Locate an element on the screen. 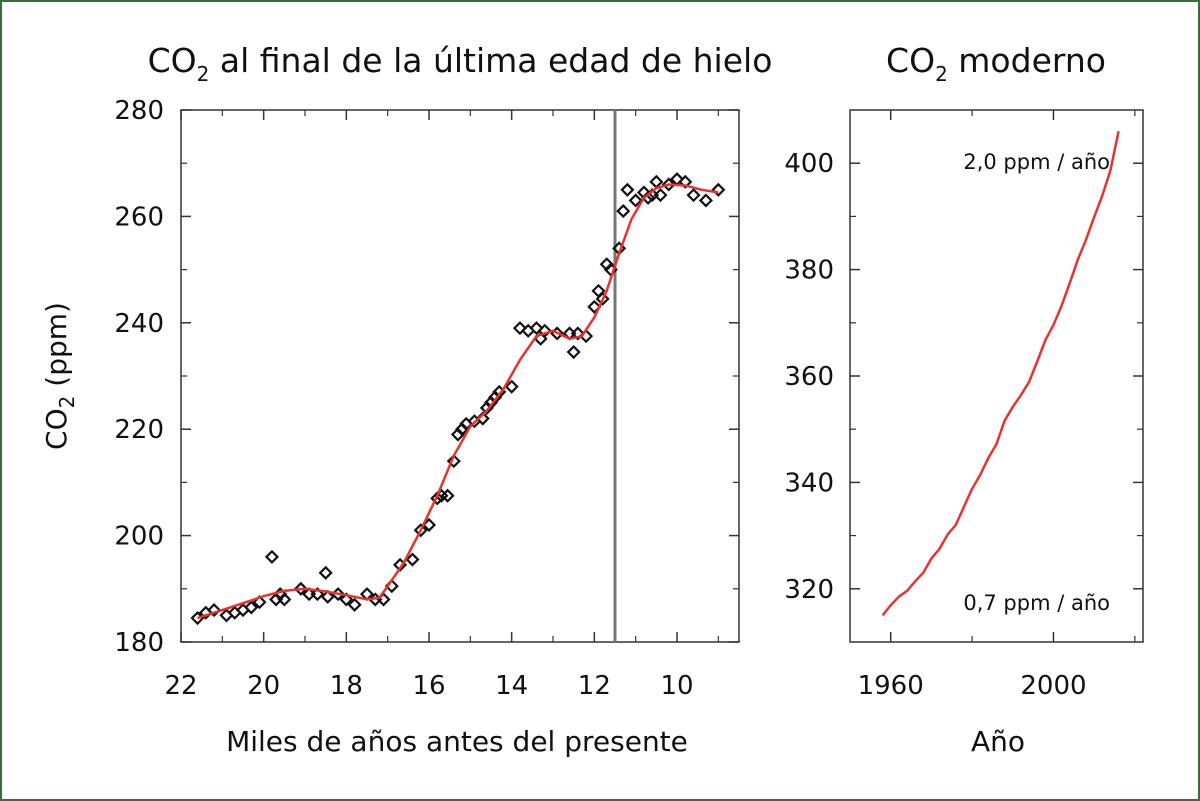 Image resolution: width=1200 pixels, height=801 pixels. modern-co2-line is located at coordinates (1000, 374).